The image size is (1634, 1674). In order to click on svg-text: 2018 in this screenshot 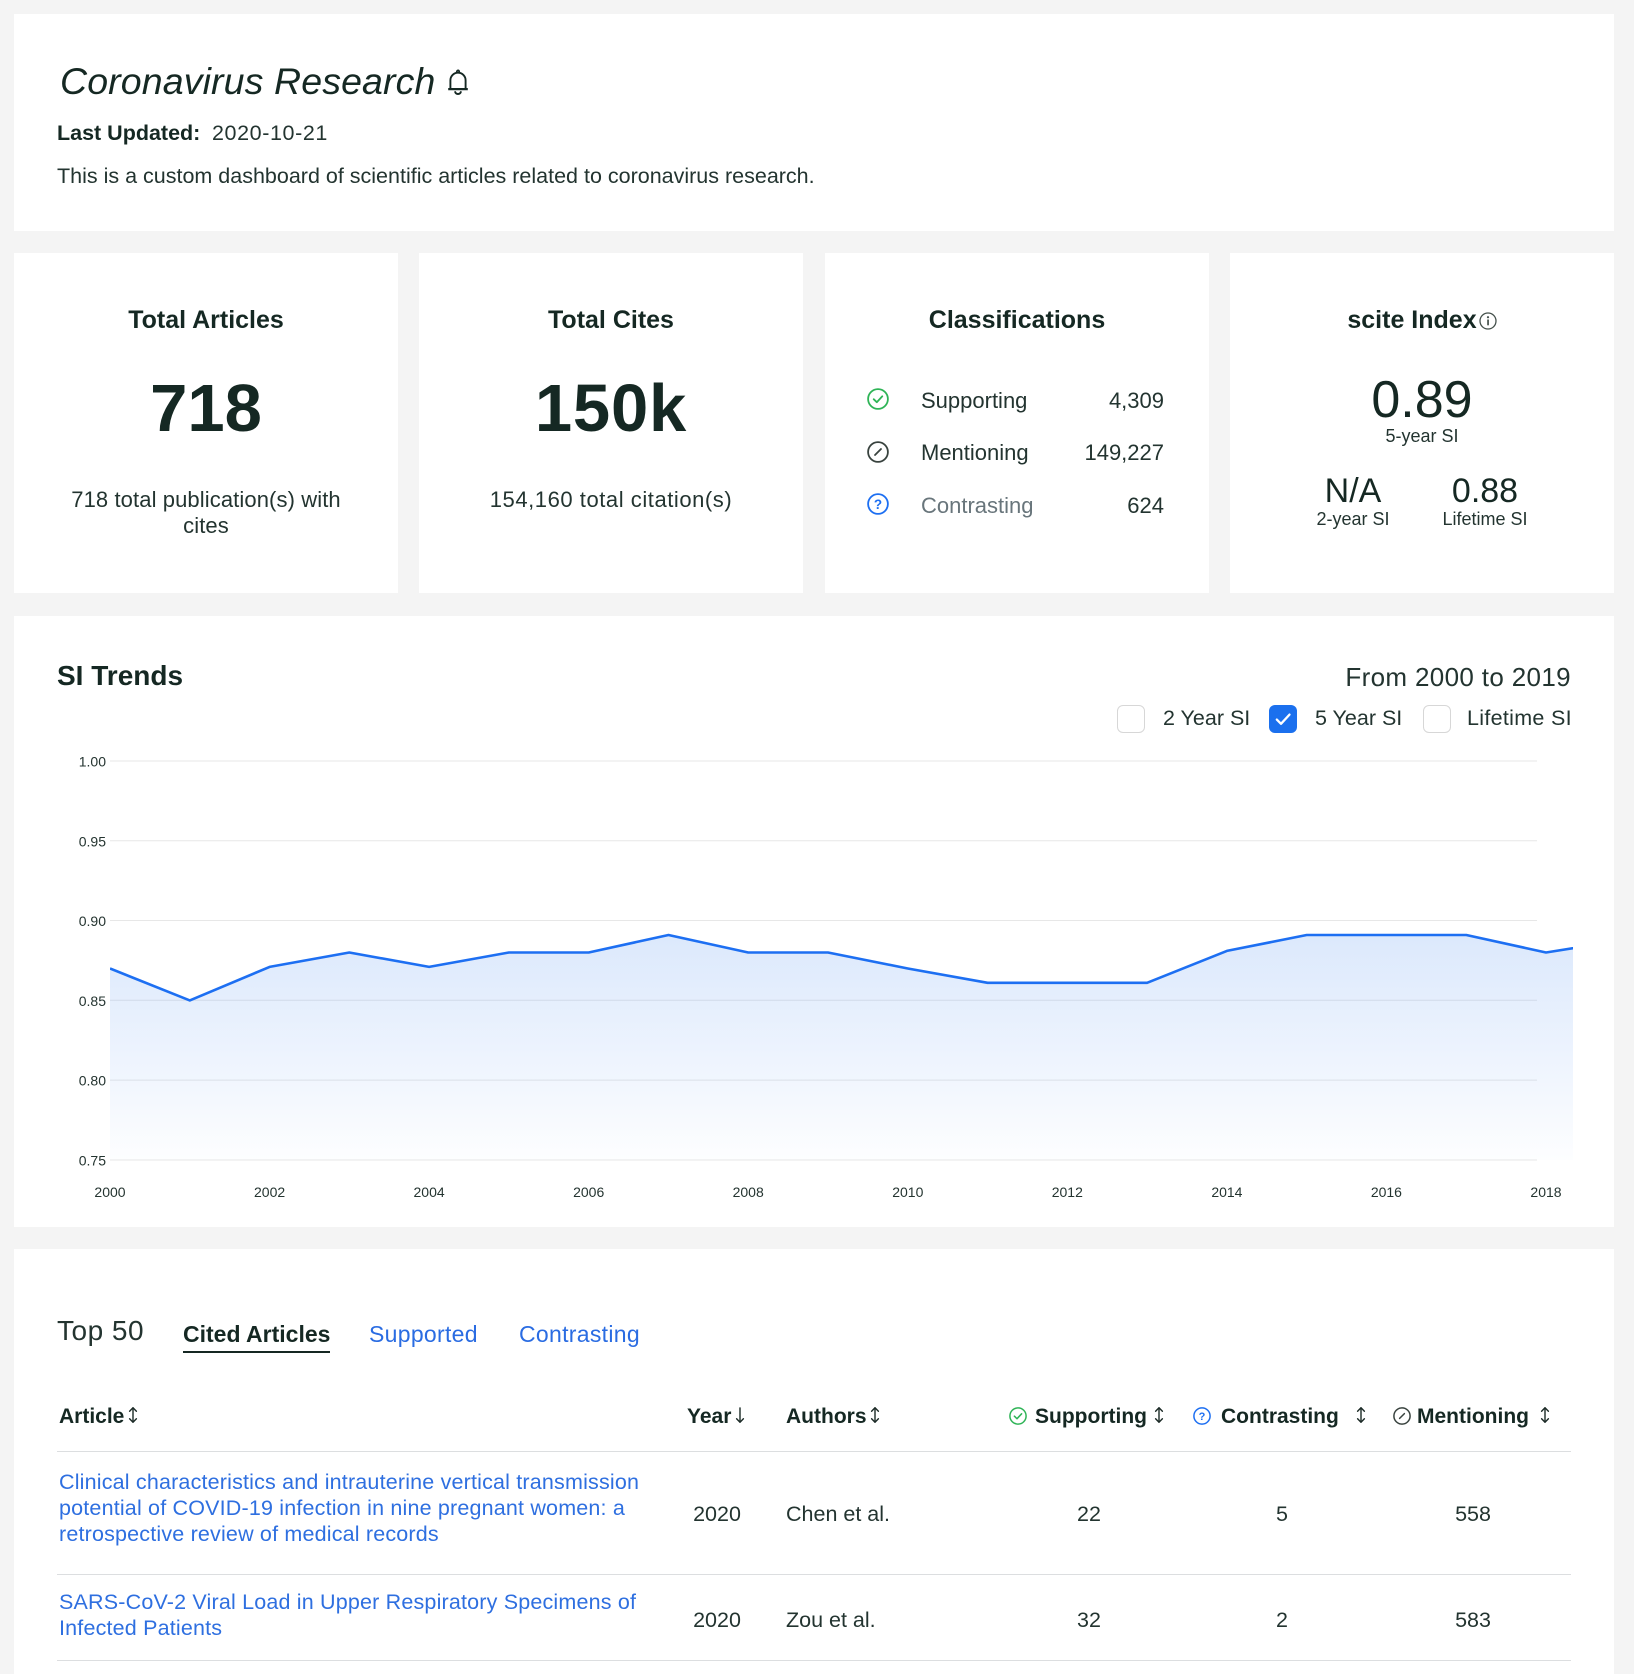, I will do `click(1545, 1192)`.